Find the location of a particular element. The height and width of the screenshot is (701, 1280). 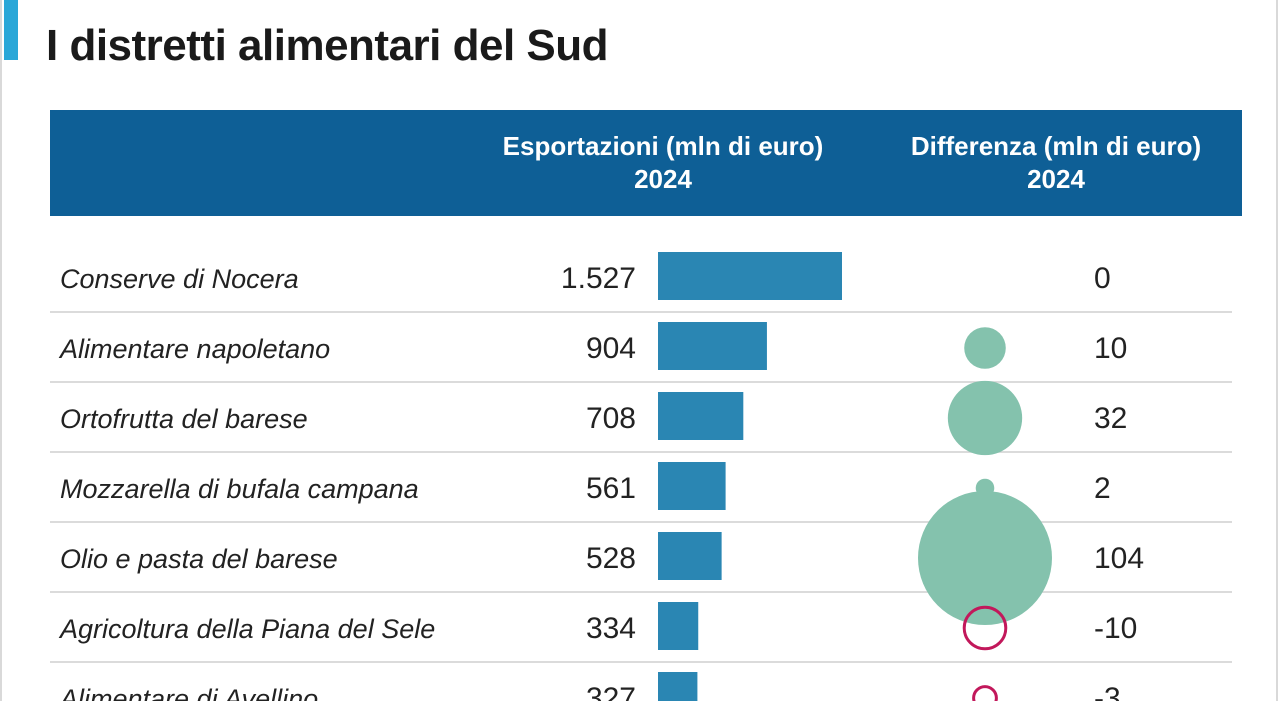

diff-value: -3 is located at coordinates (1107, 691).